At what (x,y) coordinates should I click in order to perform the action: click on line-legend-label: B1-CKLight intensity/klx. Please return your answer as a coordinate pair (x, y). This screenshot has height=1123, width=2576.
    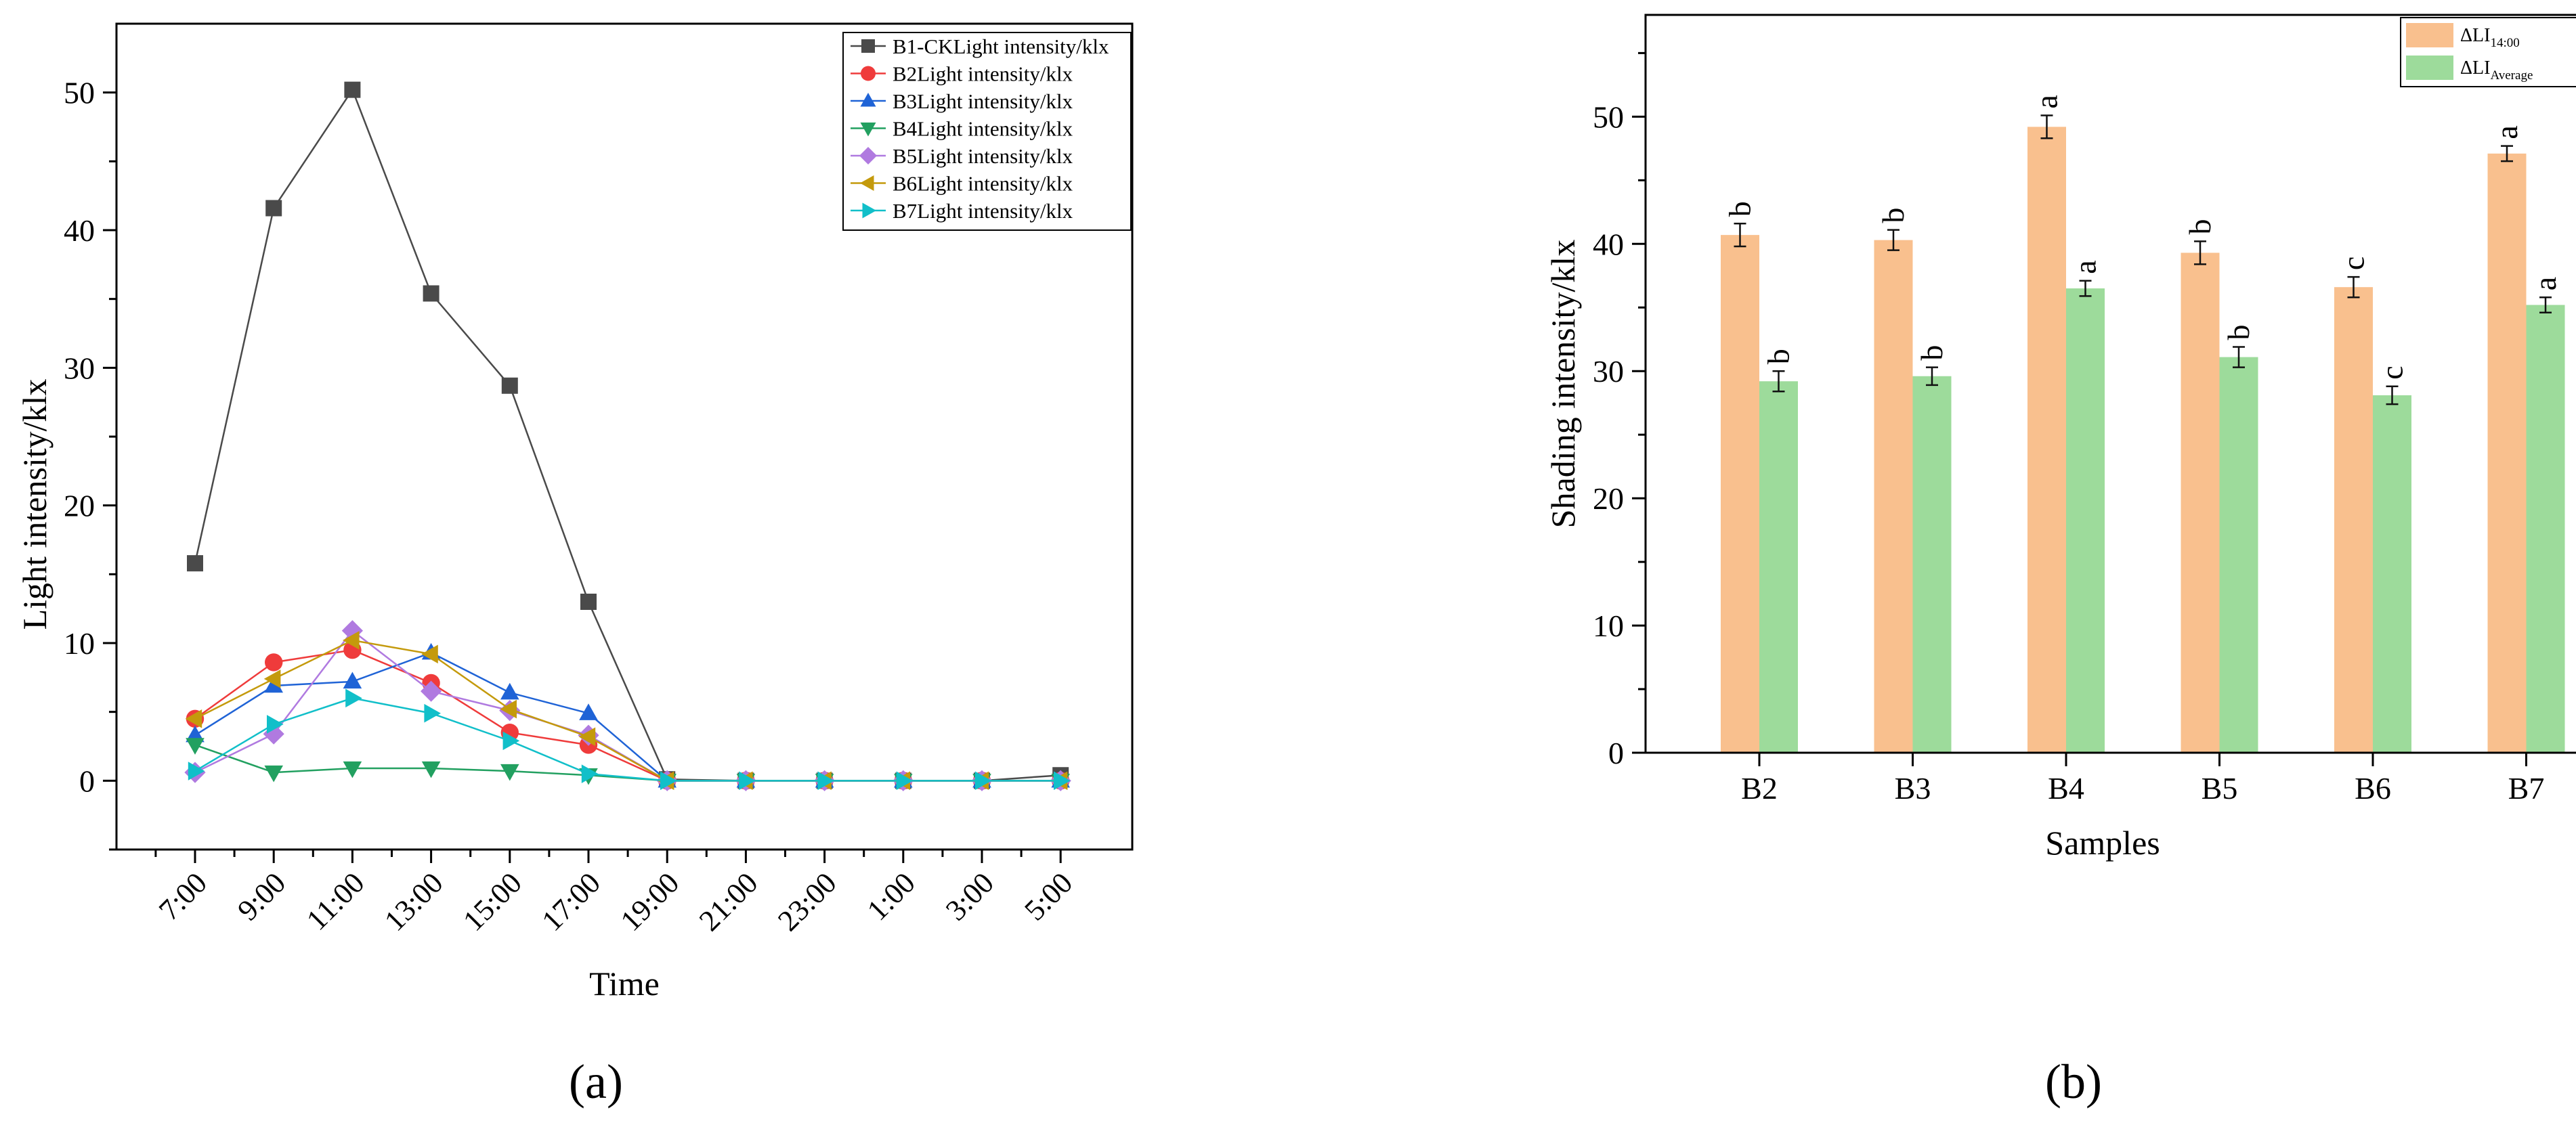
    Looking at the image, I should click on (1001, 46).